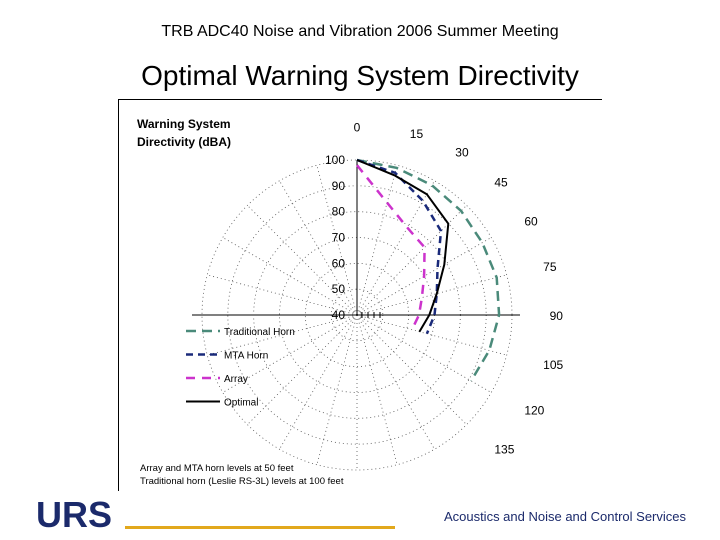 The height and width of the screenshot is (540, 720). What do you see at coordinates (417, 134) in the screenshot?
I see `angle-label-15: 15` at bounding box center [417, 134].